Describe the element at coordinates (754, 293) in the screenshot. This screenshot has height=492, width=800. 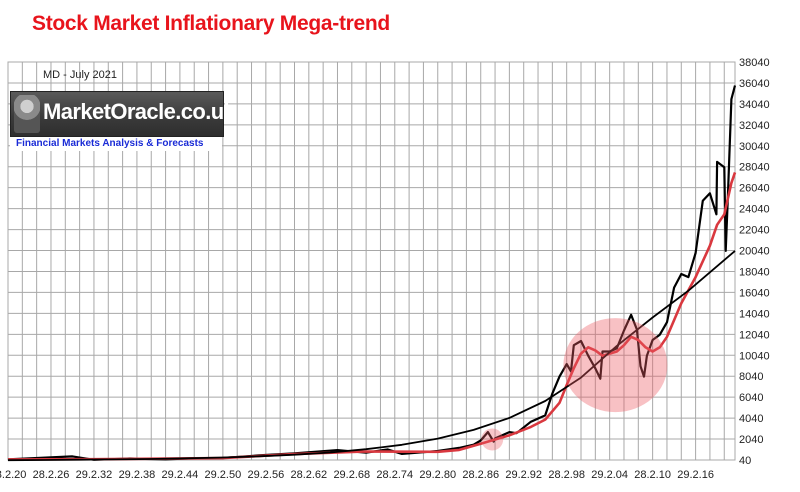
I see `y-tick-label: 16040` at that location.